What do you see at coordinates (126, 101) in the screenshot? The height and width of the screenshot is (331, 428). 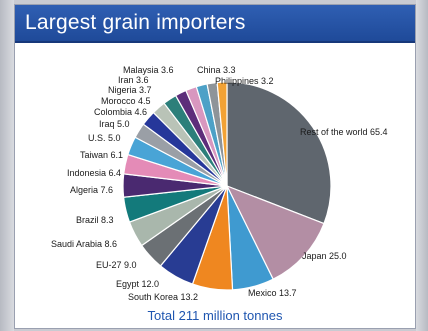 I see `slice-label-morocco: Morocco 4.5` at bounding box center [126, 101].